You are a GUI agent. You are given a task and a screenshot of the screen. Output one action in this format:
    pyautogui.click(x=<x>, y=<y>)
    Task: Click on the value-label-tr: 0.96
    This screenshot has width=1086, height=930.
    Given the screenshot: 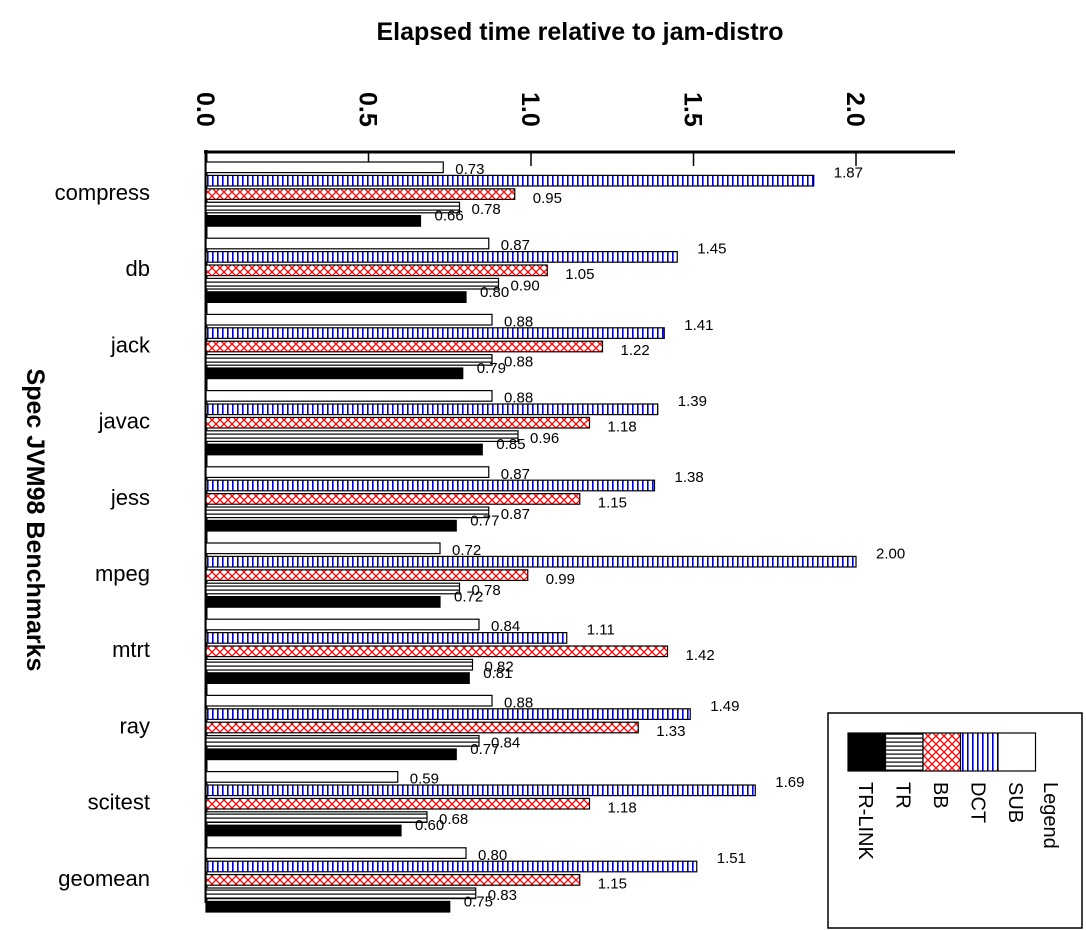 What is the action you would take?
    pyautogui.click(x=544, y=438)
    